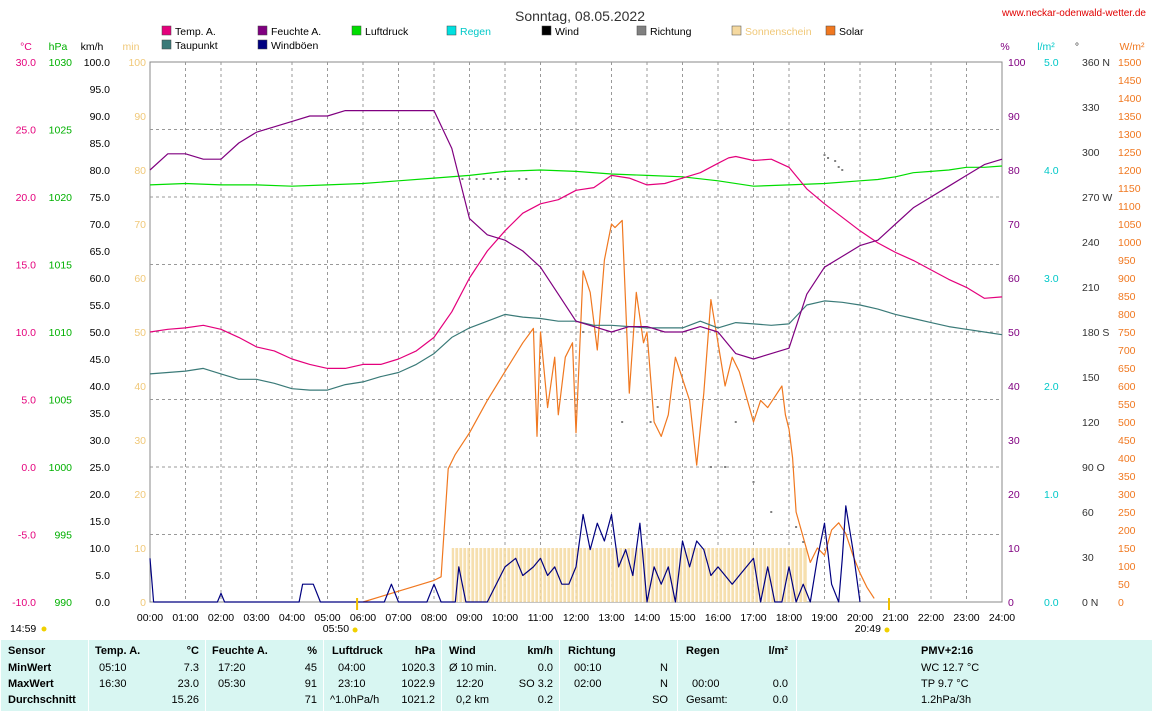  Describe the element at coordinates (44, 675) in the screenshot. I see `sensor-column: Sensor MinWert MaxWert Durchschnitt` at that location.